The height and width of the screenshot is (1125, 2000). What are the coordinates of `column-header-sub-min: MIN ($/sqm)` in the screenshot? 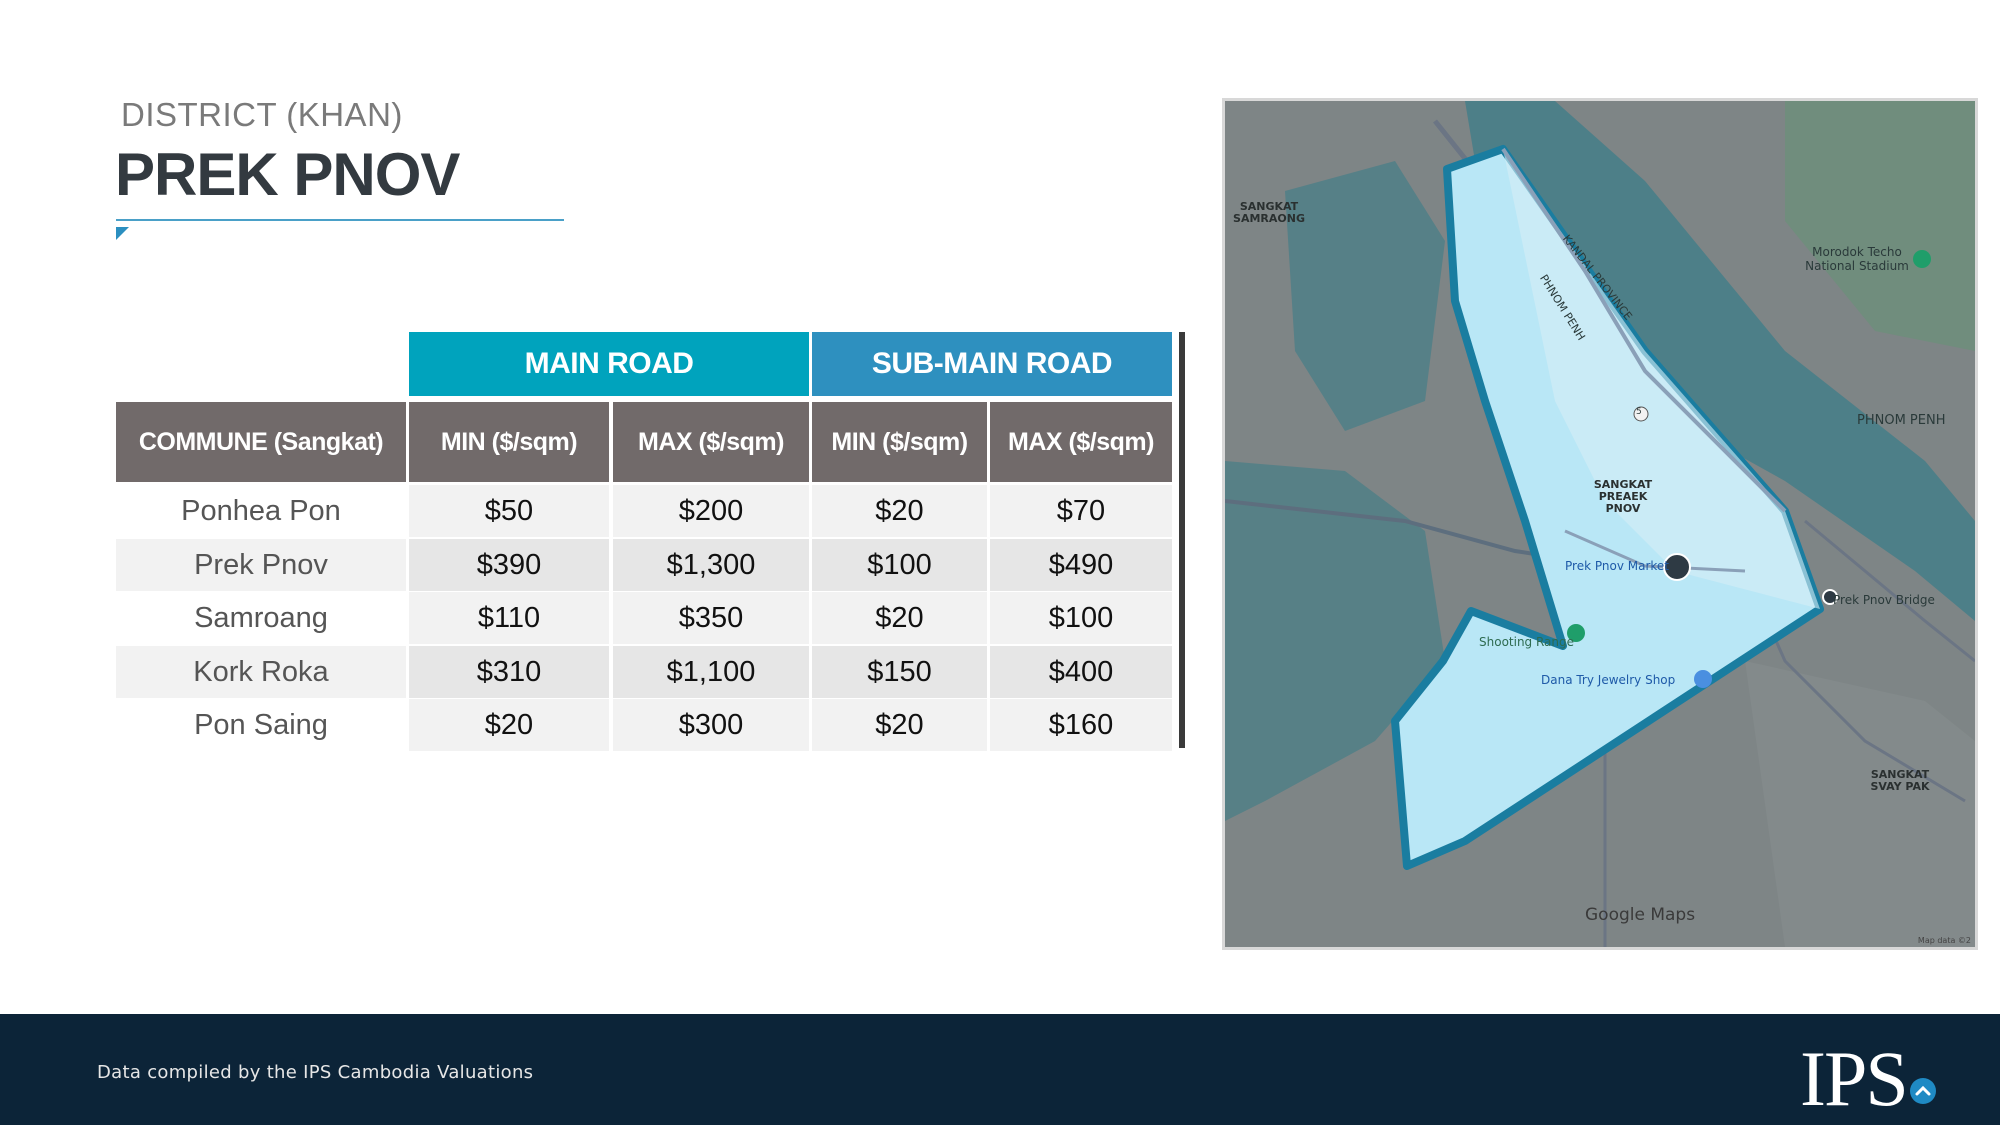 It's located at (899, 442).